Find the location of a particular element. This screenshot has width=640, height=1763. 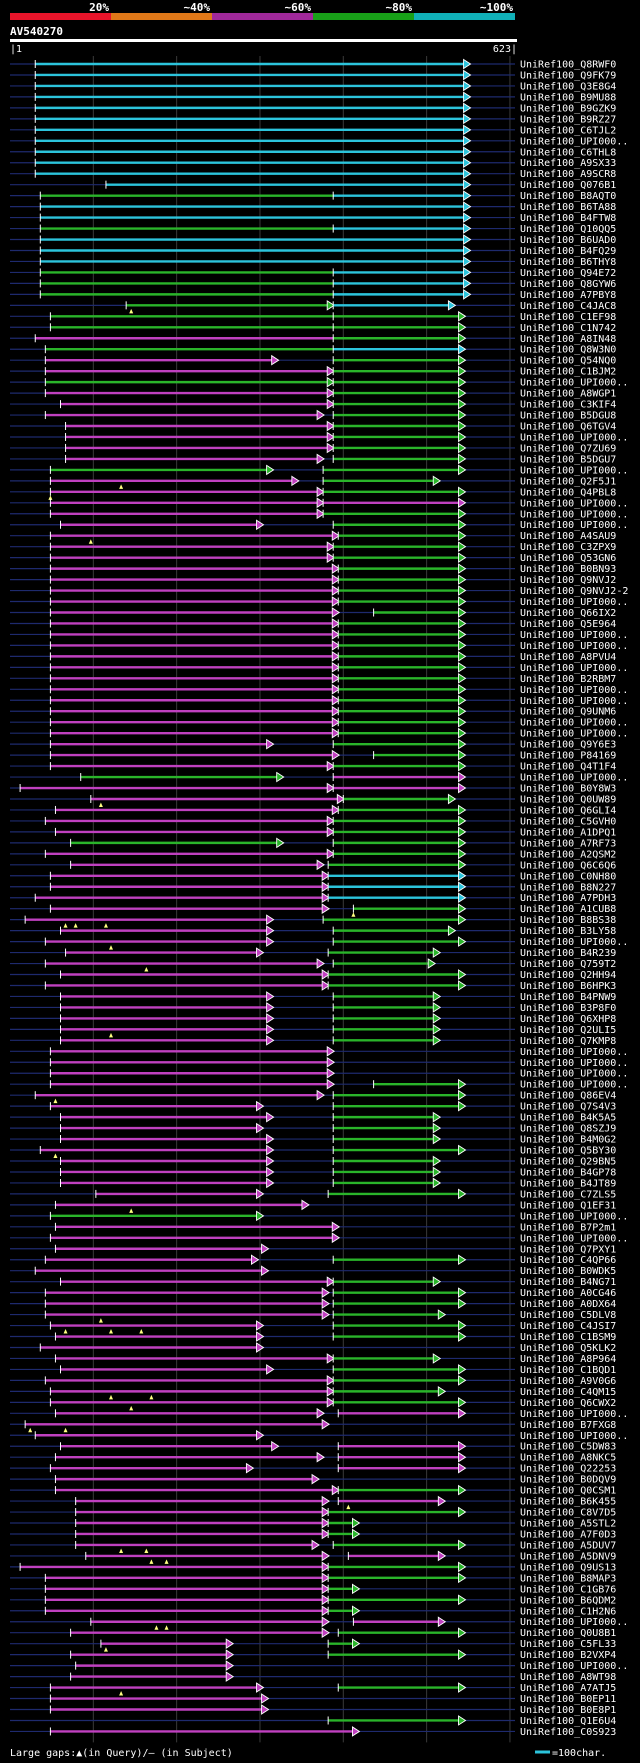

hit-row: UniRef100_B4GP78 is located at coordinates (313, 1172).